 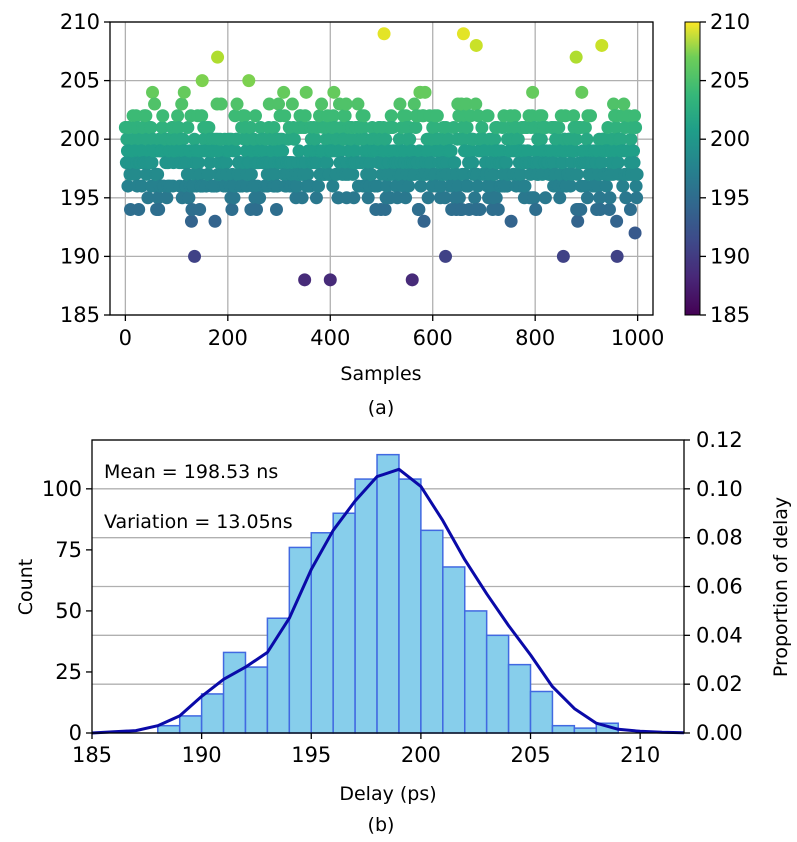 I want to click on histogram-x-ticks: 185 190 195 200 205 210, so click(x=366, y=750).